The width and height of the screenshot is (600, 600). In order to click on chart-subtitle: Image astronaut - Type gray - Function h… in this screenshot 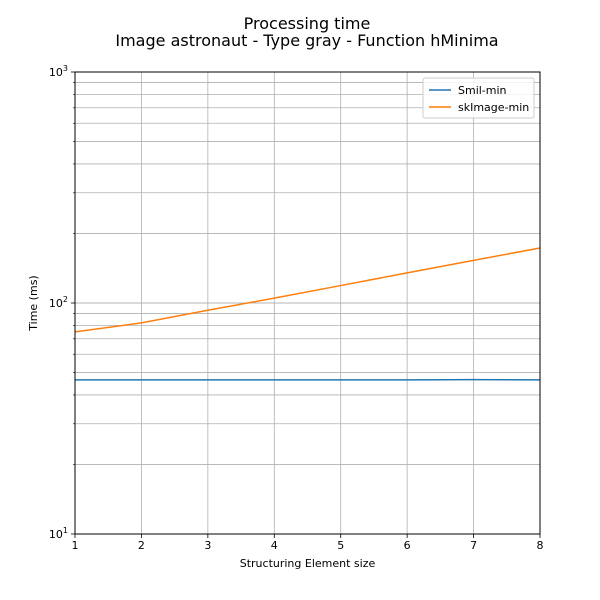, I will do `click(306, 40)`.